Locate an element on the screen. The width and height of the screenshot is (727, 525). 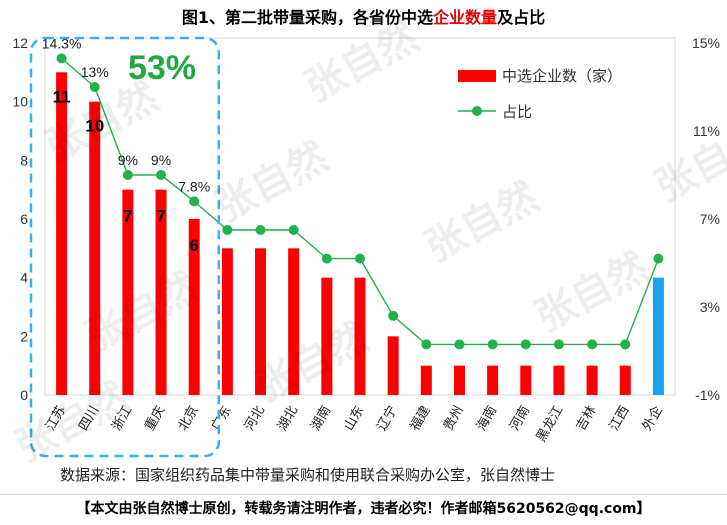
legend-swatch-bar is located at coordinates (477, 76).